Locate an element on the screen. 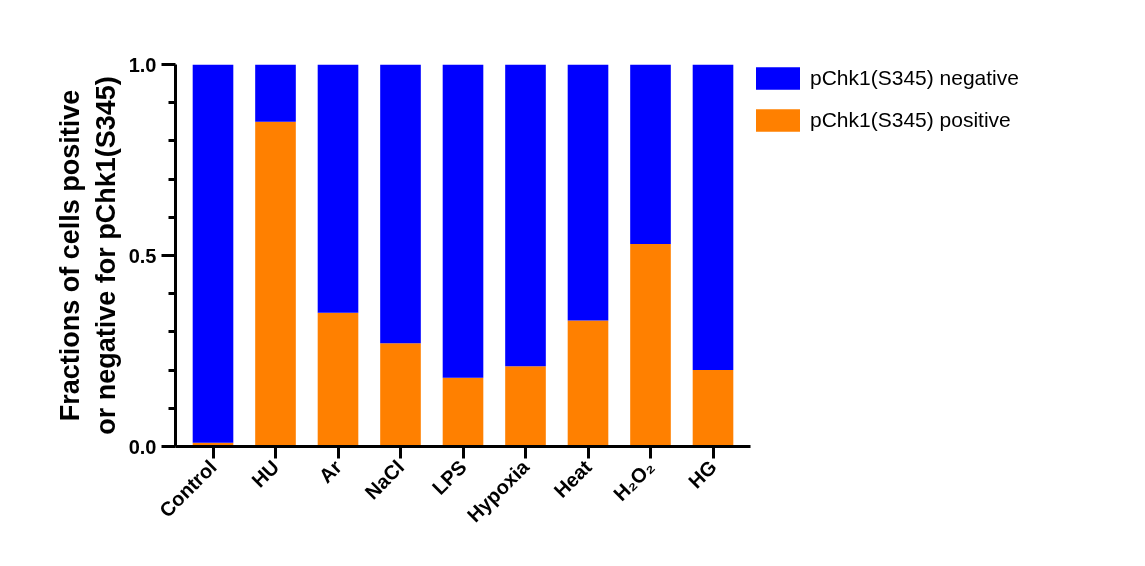  x-tick-label: HU is located at coordinates (265, 473).